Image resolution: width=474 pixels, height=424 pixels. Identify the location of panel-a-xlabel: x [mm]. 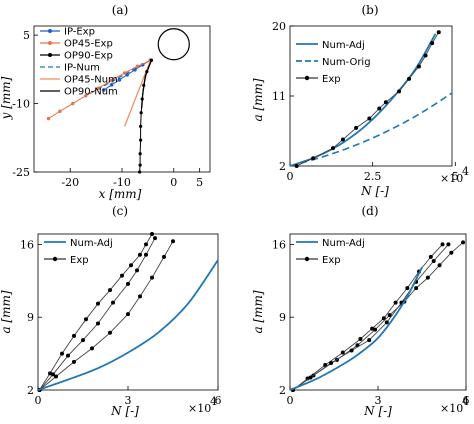
(120, 194).